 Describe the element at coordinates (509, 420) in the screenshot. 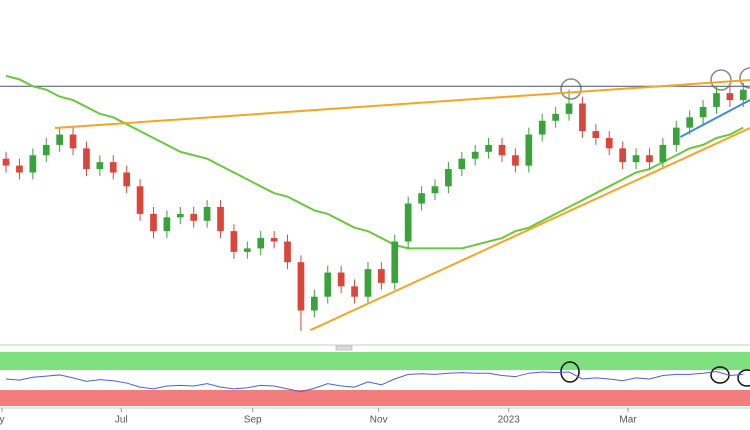

I see `x-tick-label: 2023` at that location.